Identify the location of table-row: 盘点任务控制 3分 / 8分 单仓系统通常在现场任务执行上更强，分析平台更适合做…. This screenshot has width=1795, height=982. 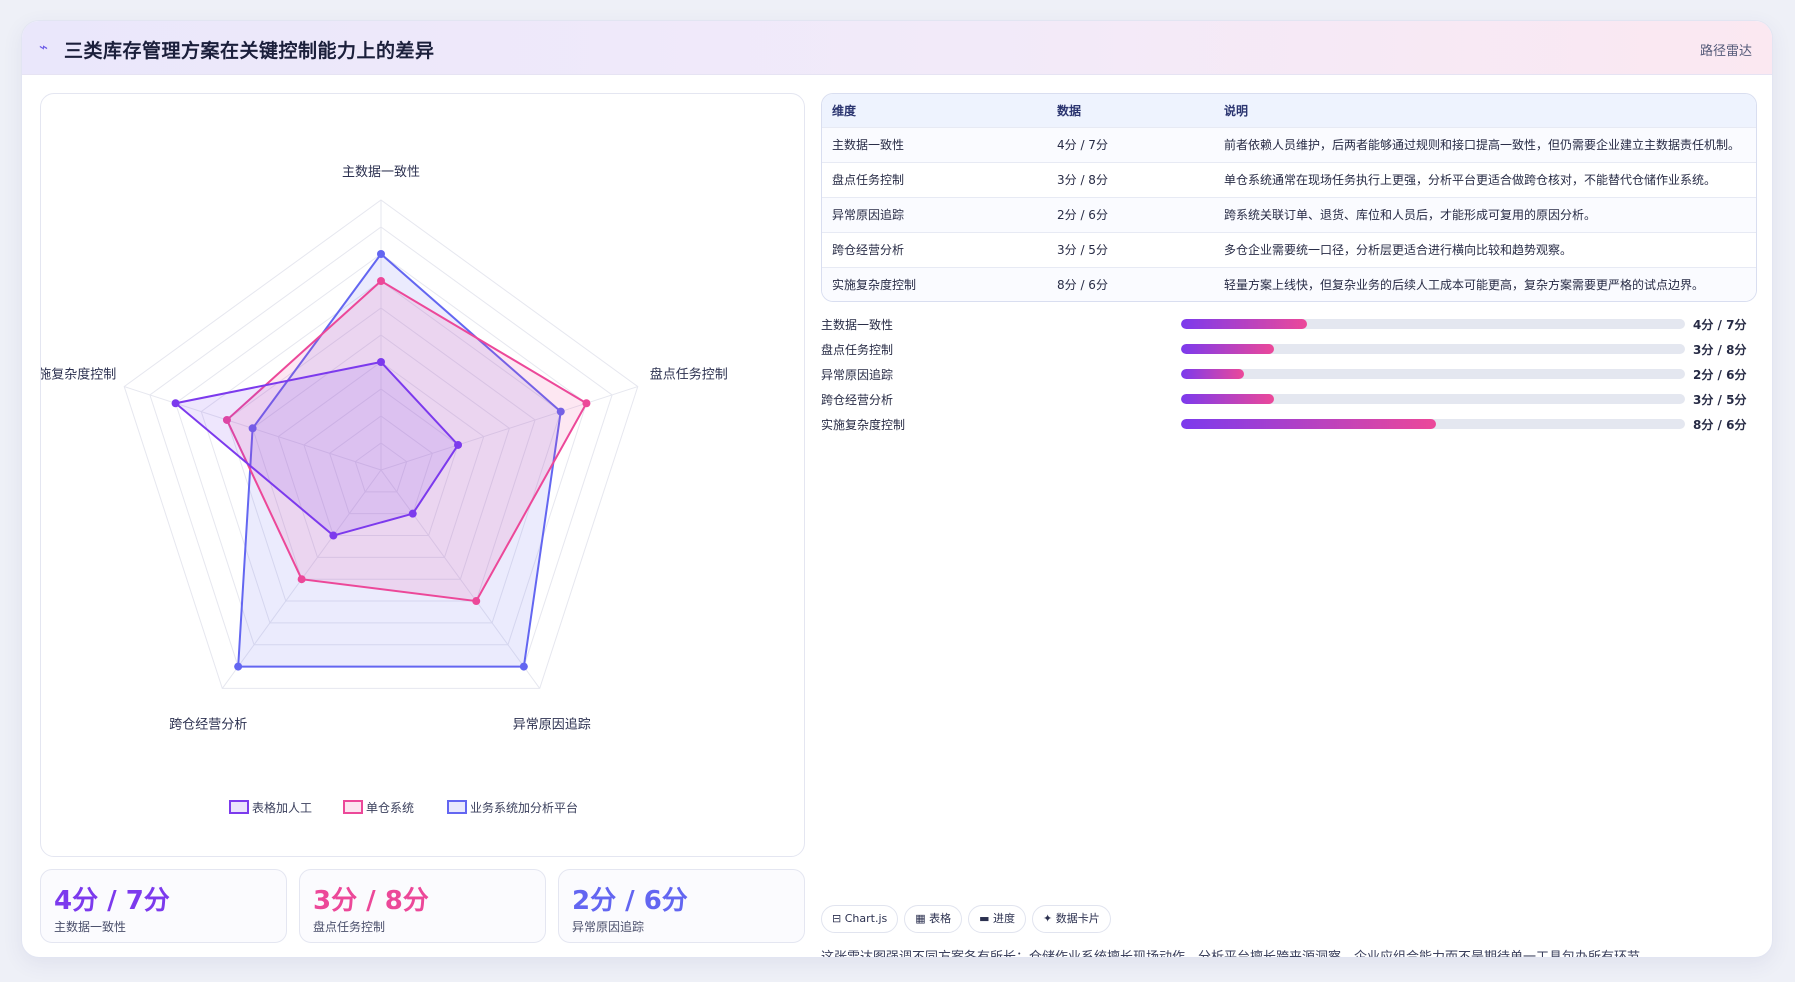
(1289, 179).